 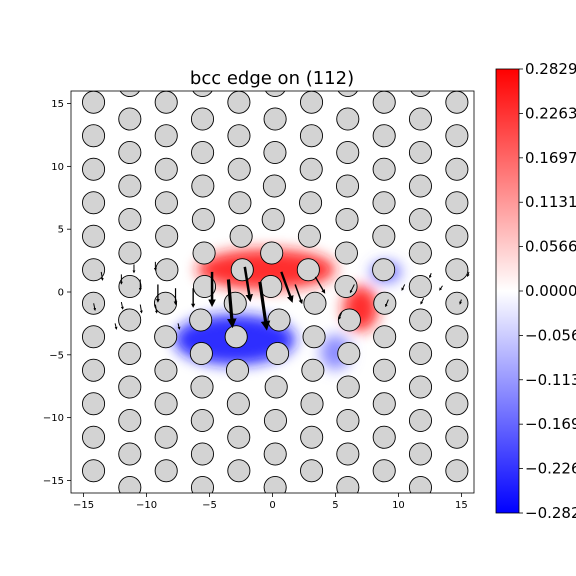 I want to click on x-tick-label: 0, so click(x=272, y=505).